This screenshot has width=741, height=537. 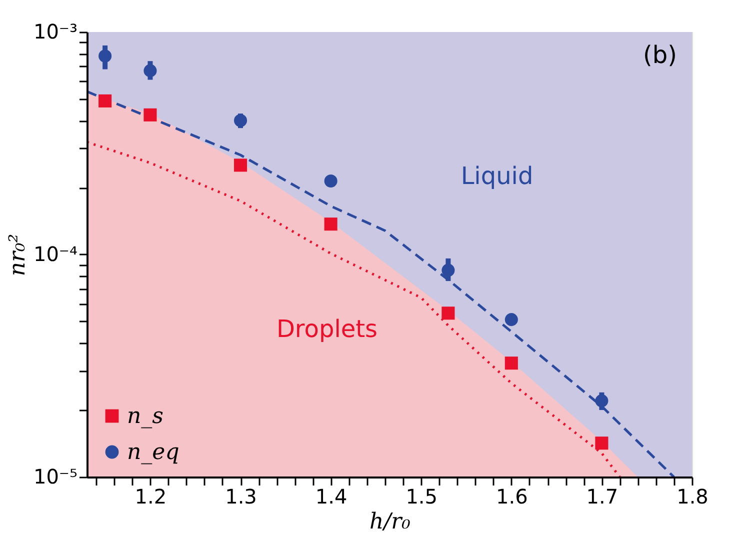 What do you see at coordinates (55, 254) in the screenshot?
I see `y-tick-label: 10⁻⁴` at bounding box center [55, 254].